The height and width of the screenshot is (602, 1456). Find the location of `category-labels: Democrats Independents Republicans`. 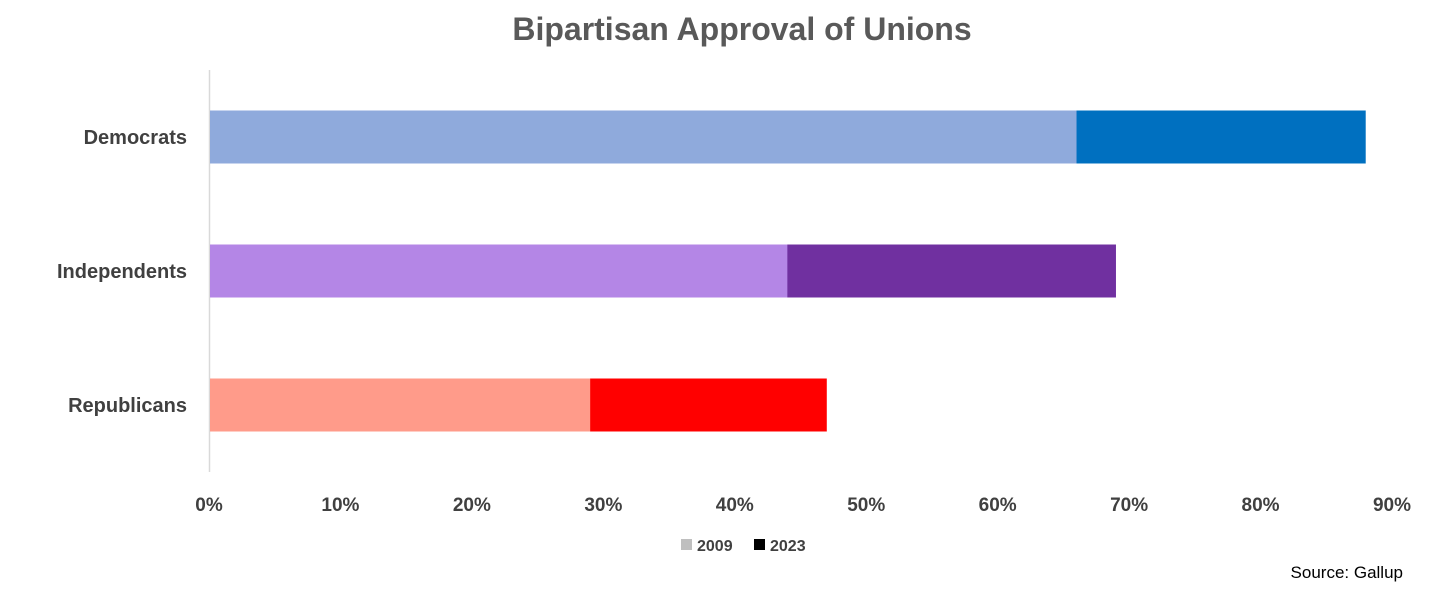

category-labels: Democrats Independents Republicans is located at coordinates (122, 272).